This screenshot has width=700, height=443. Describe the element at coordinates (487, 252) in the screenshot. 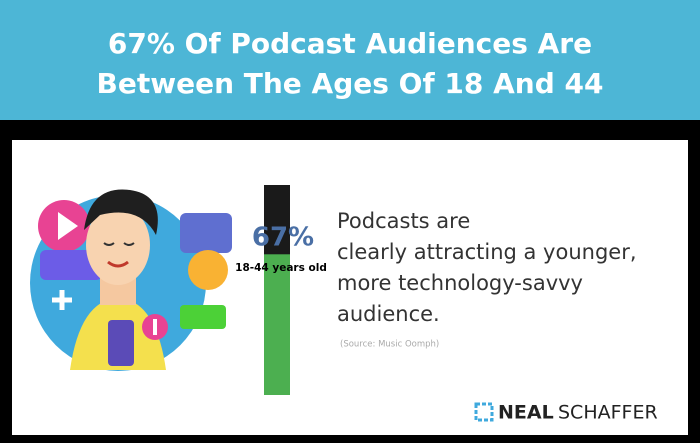

I see `body-line: clearly attracting a younger,` at that location.